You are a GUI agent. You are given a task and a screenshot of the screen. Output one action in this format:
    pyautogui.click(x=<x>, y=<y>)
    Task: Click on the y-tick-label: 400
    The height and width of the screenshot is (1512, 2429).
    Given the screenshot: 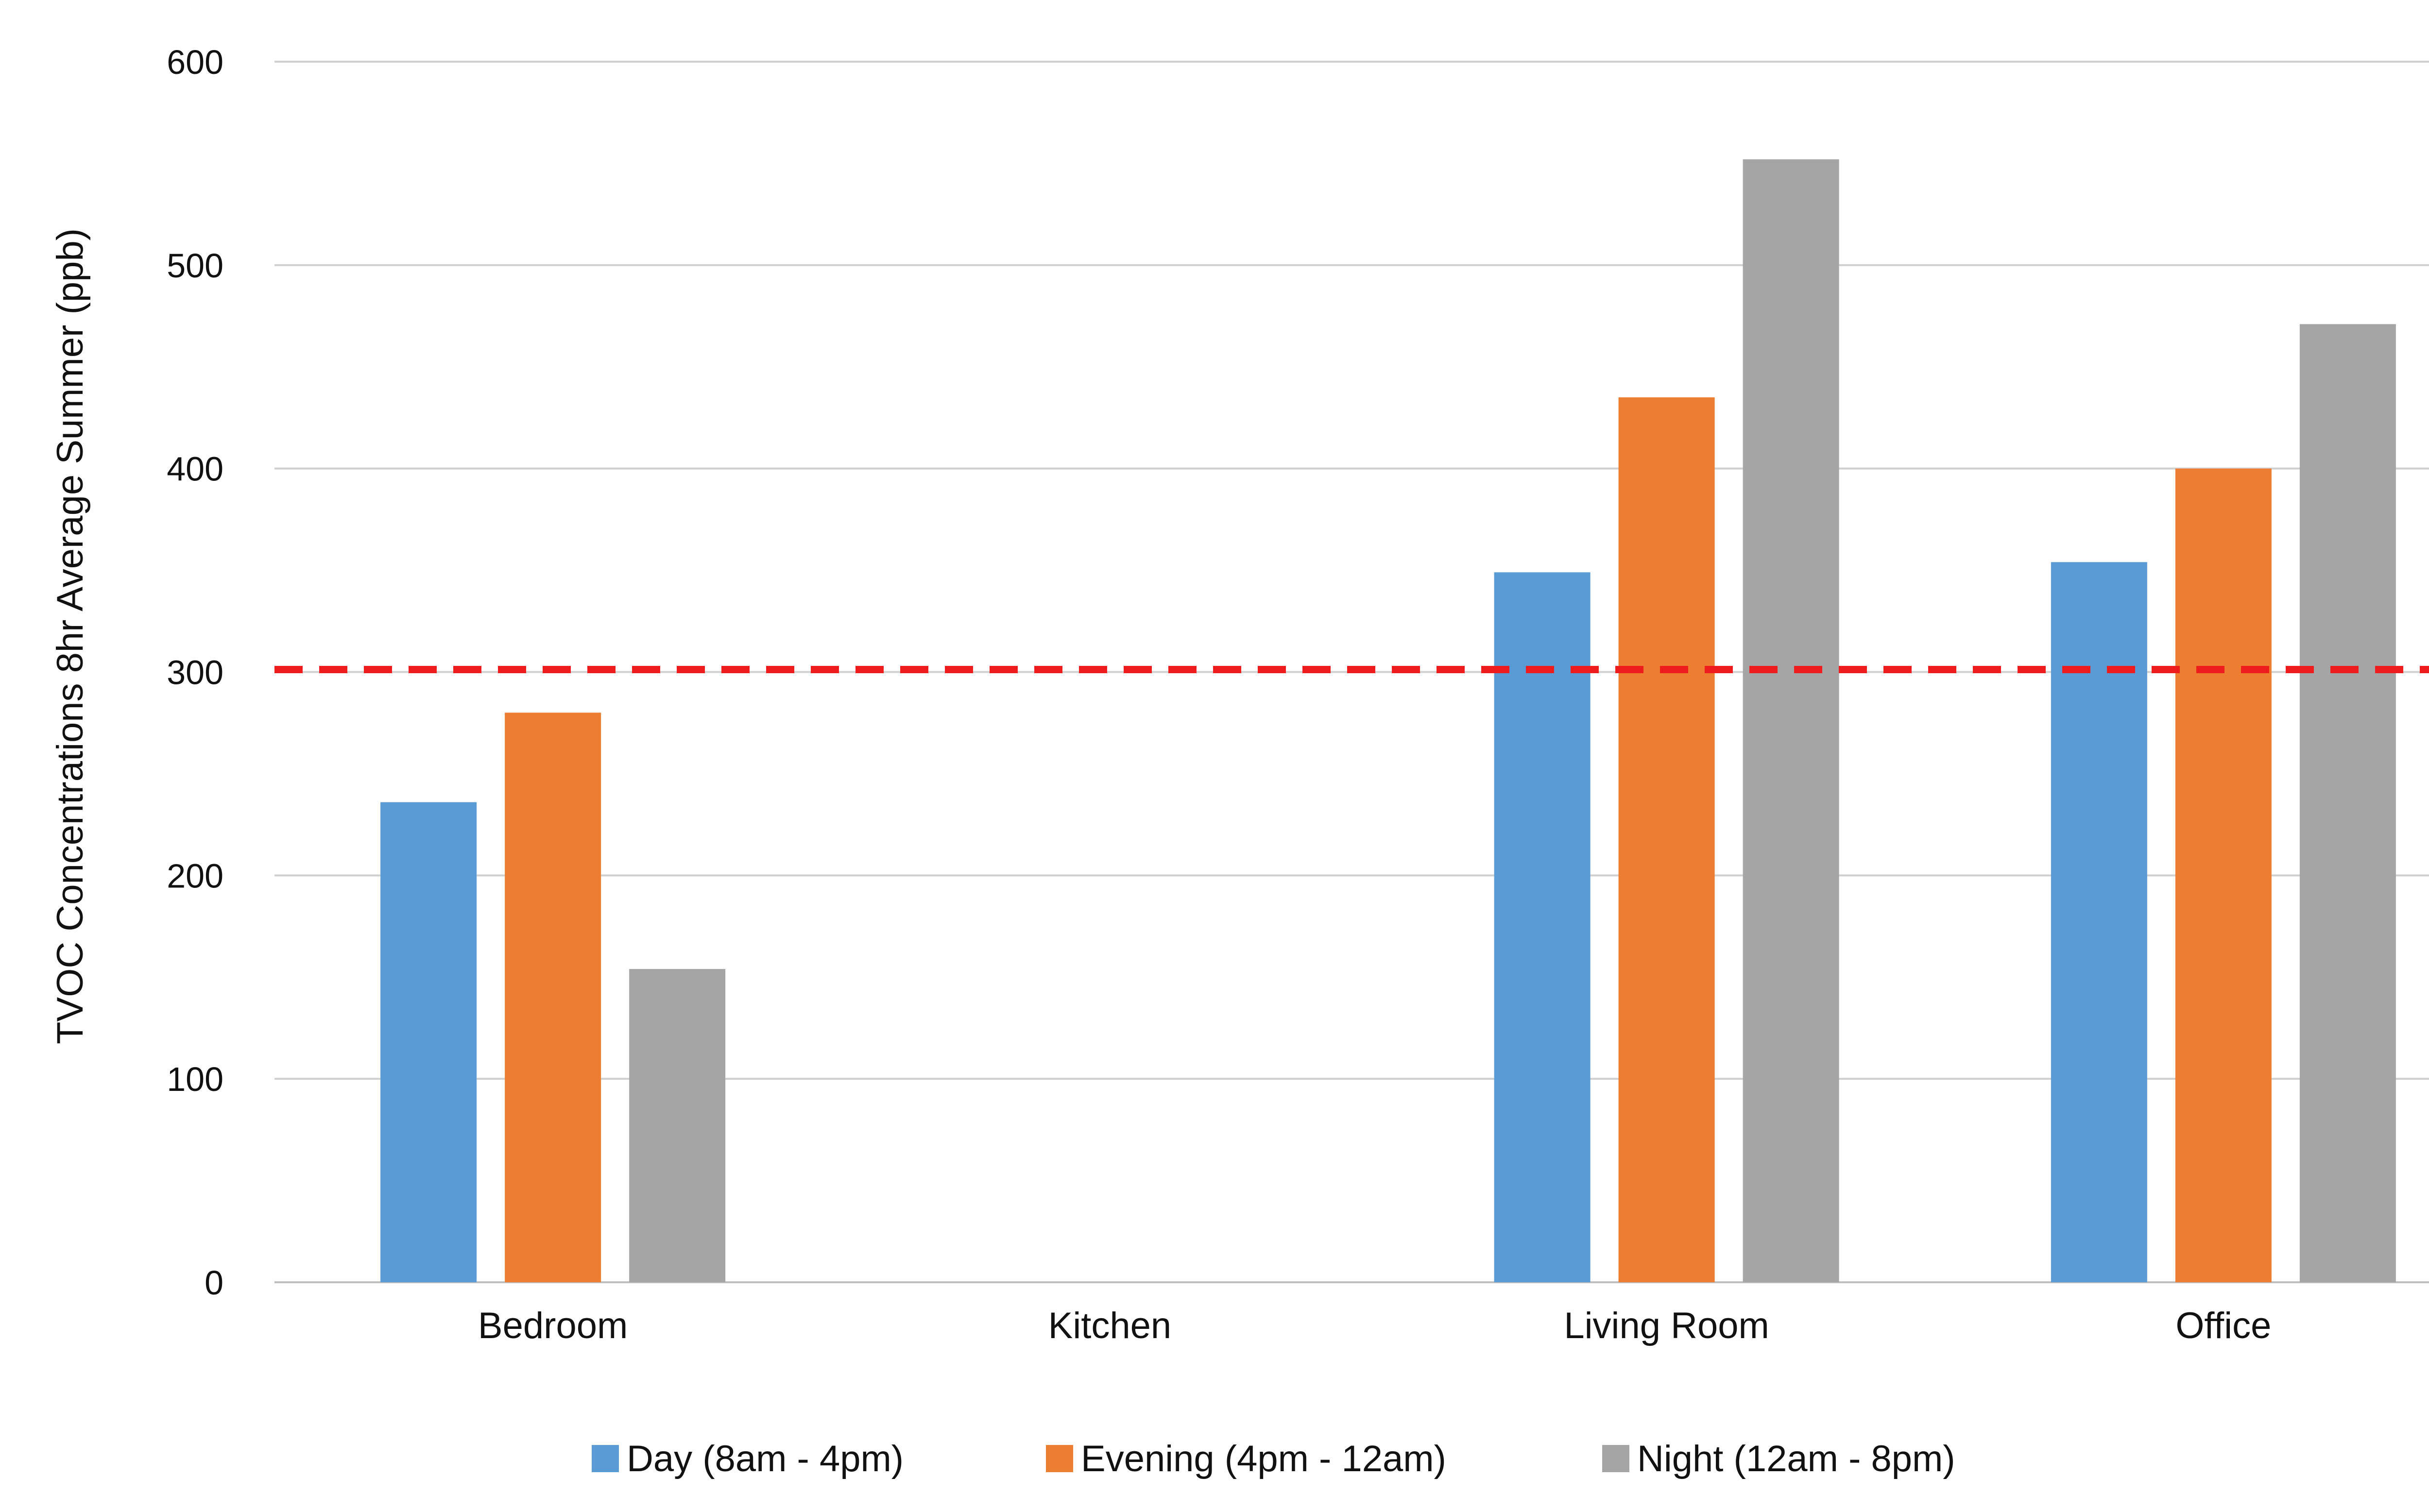 What is the action you would take?
    pyautogui.click(x=195, y=469)
    